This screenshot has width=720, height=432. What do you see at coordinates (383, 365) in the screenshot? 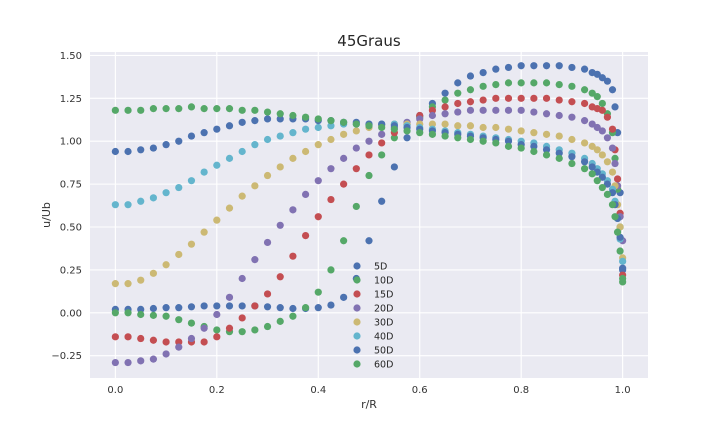
I see `legend-label: 60D` at bounding box center [383, 365].